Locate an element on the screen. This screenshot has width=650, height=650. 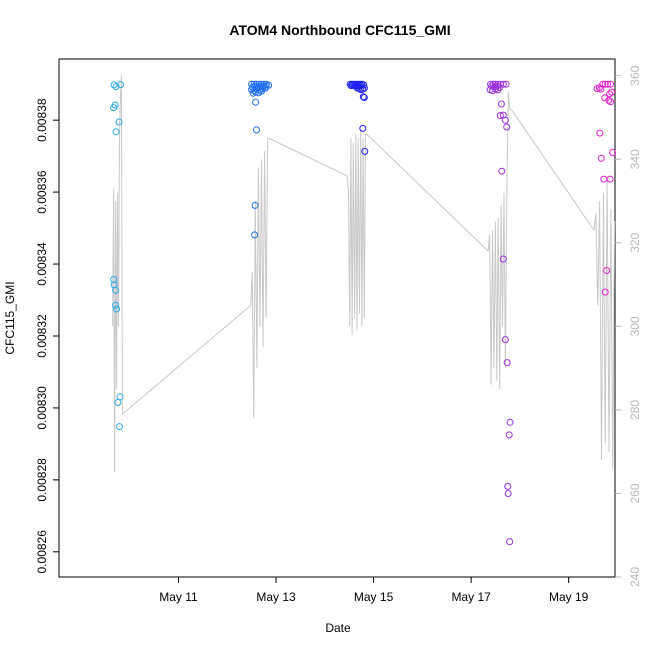
x-tick-label: May 17 is located at coordinates (471, 597).